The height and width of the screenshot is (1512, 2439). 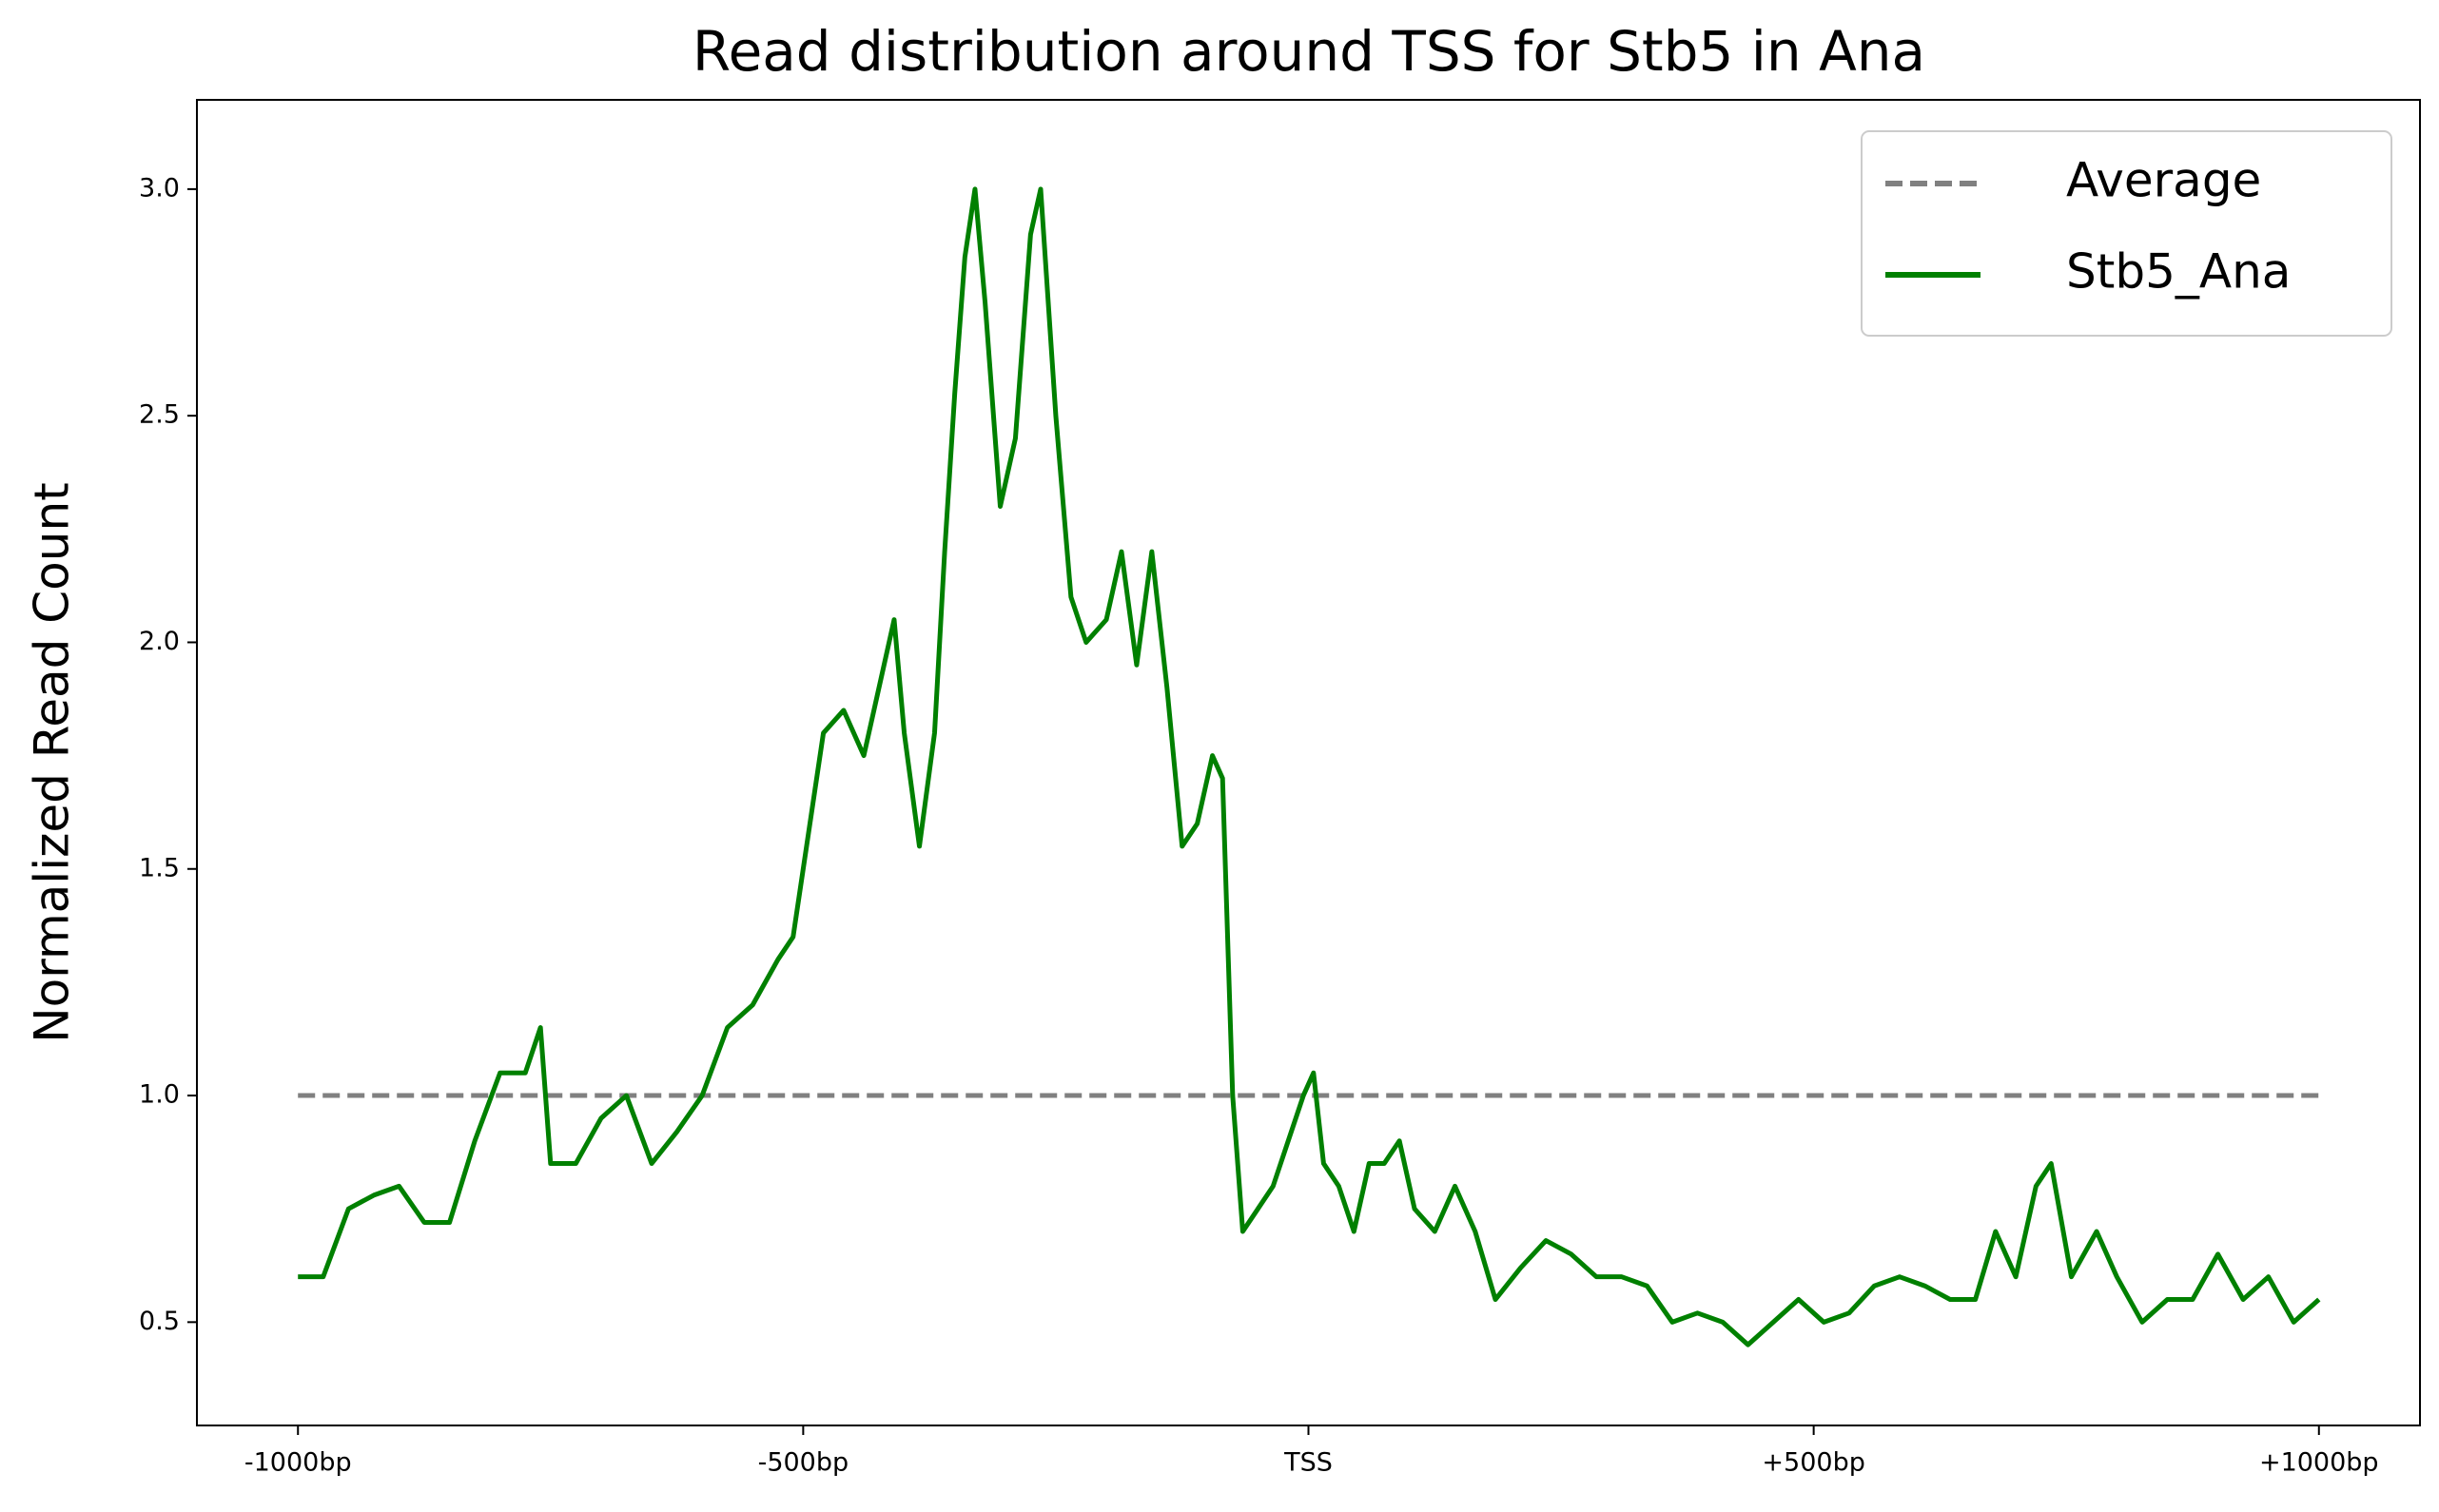 I want to click on y-tick-label: 2.5, so click(x=159, y=415).